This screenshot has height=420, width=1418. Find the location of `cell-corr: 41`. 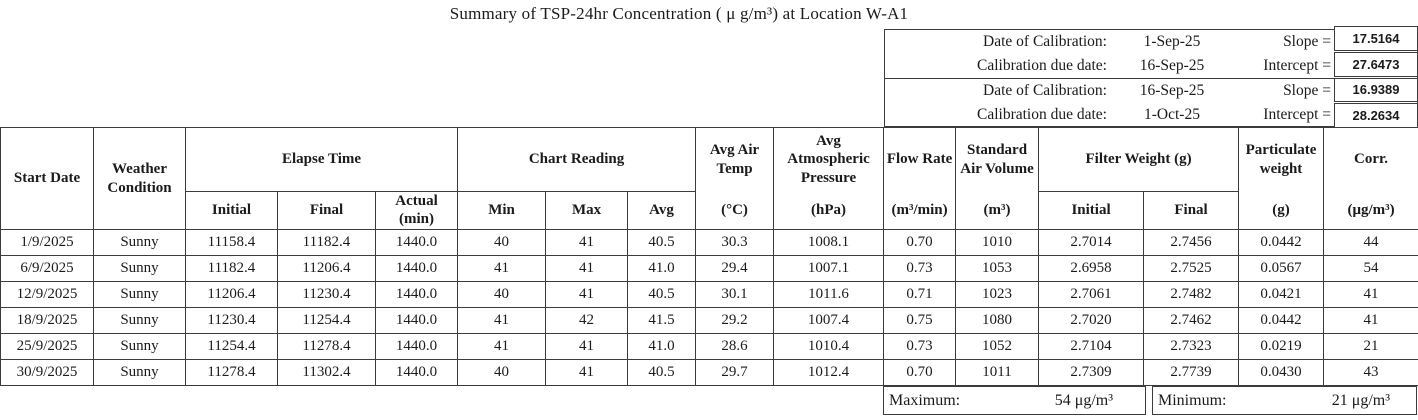

cell-corr: 41 is located at coordinates (1370, 320).